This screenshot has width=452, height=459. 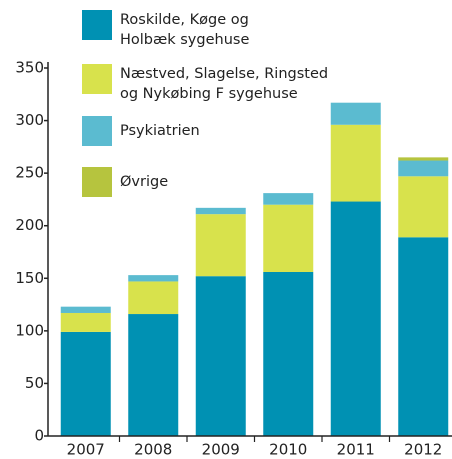 I want to click on y-tick-label: 50, so click(x=34, y=383).